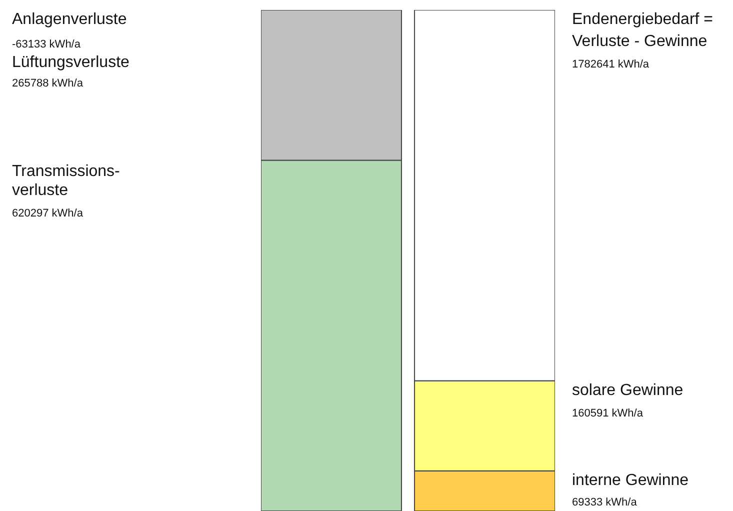 The image size is (733, 511). Describe the element at coordinates (642, 19) in the screenshot. I see `text: Endenergiebedarf =` at that location.